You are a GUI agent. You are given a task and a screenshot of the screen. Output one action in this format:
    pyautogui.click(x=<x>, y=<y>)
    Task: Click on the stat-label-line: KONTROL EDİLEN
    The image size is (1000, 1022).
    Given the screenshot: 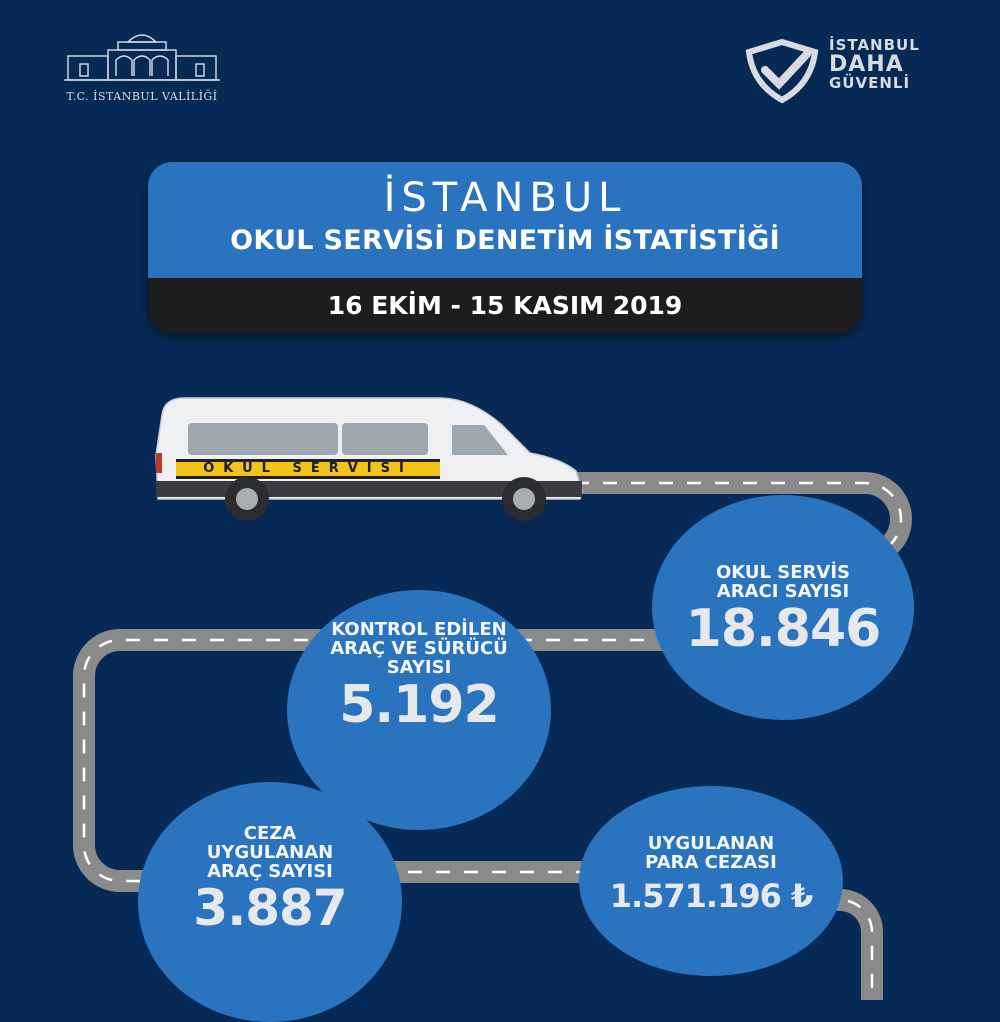 What is the action you would take?
    pyautogui.click(x=419, y=629)
    